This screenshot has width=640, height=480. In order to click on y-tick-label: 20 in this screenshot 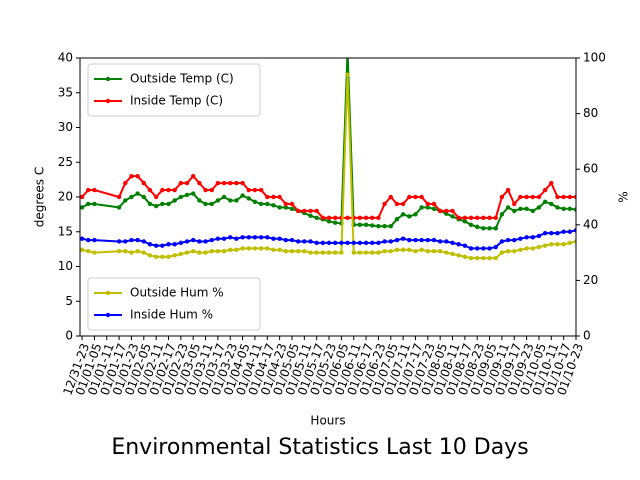, I will do `click(65, 197)`.